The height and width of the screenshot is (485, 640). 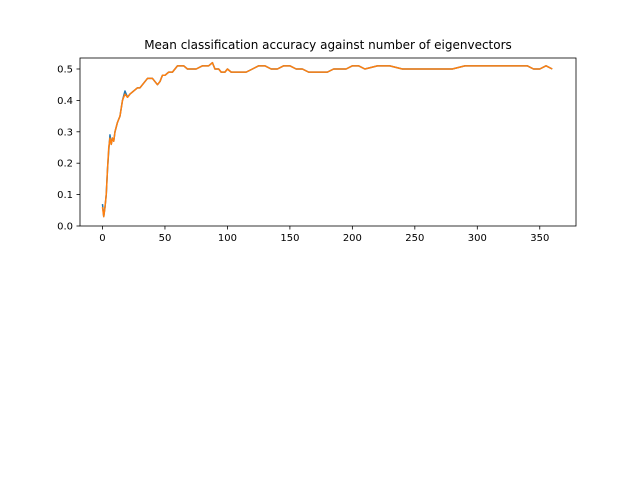 What do you see at coordinates (102, 238) in the screenshot?
I see `x-tick-label: 0` at bounding box center [102, 238].